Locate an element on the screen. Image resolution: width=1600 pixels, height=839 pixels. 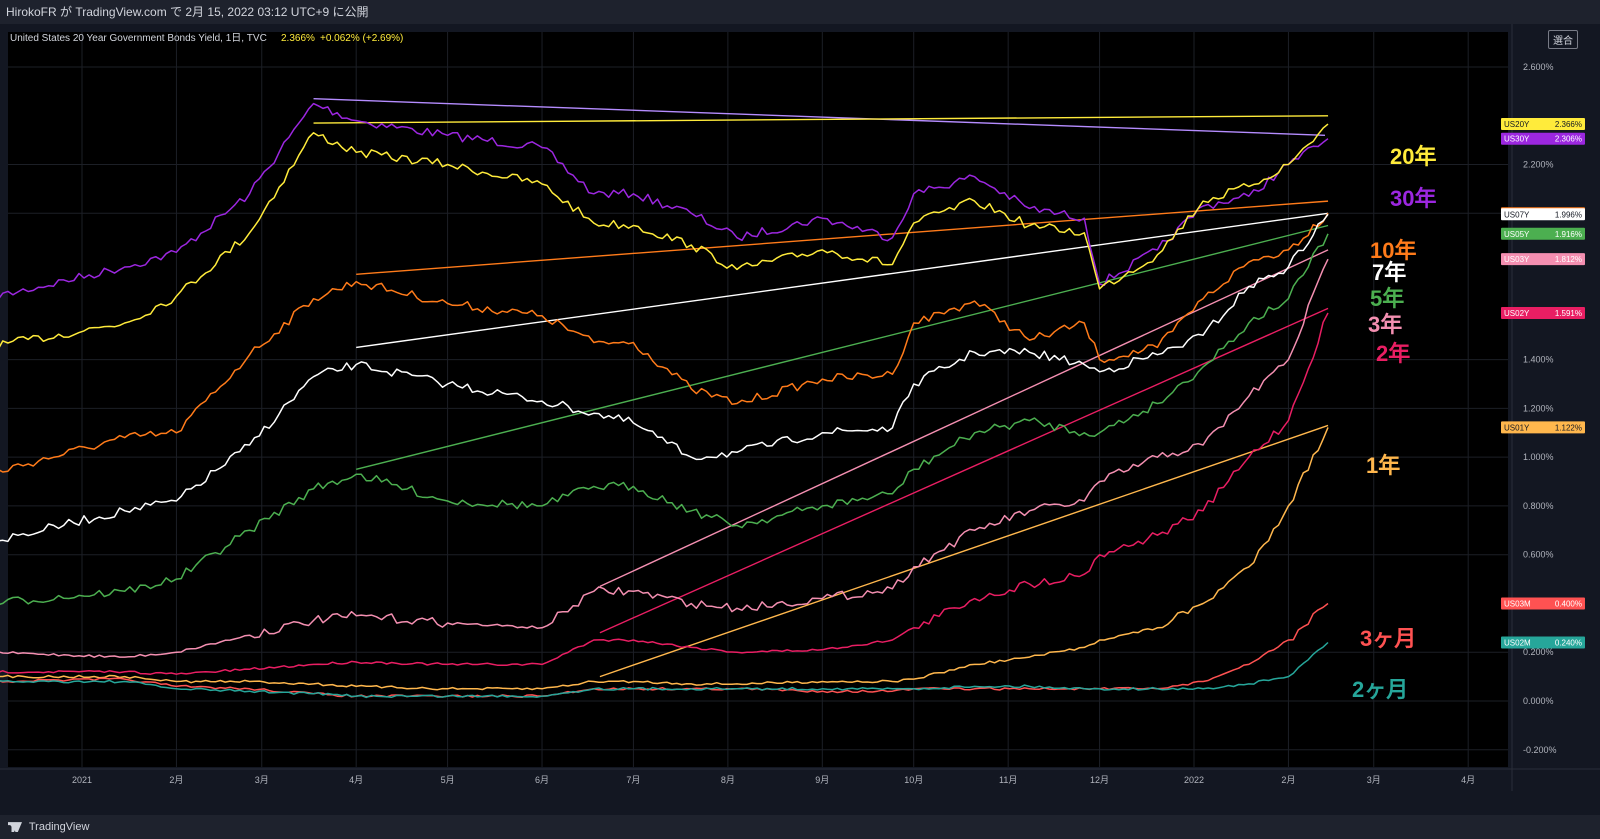
price-tag-us30y: US30Y 2.306% is located at coordinates (1543, 138).